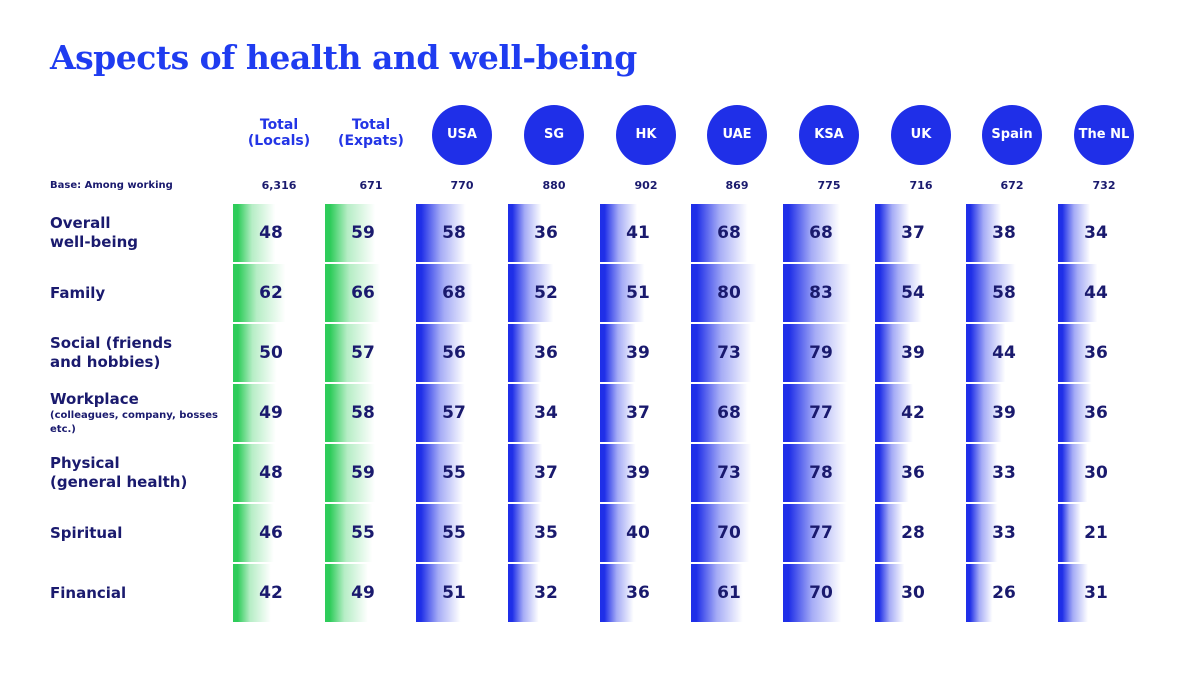 The height and width of the screenshot is (673, 1200). I want to click on base-value: 732, so click(1104, 185).